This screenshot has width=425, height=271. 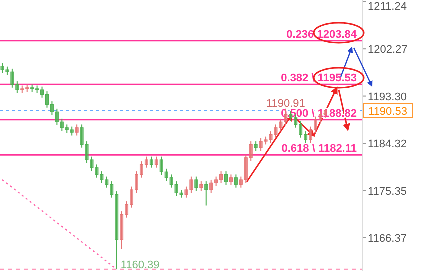 What do you see at coordinates (322, 34) in the screenshot?
I see `ref-line-label: 0.236 1203.84` at bounding box center [322, 34].